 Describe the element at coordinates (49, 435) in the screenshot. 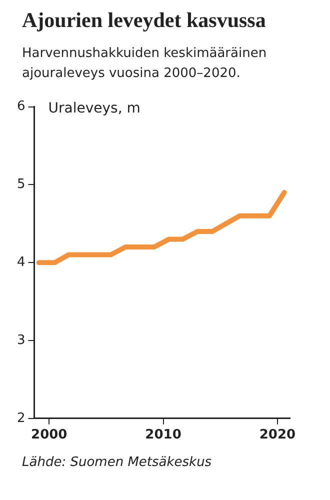

I see `x-tick-label: 2000` at that location.